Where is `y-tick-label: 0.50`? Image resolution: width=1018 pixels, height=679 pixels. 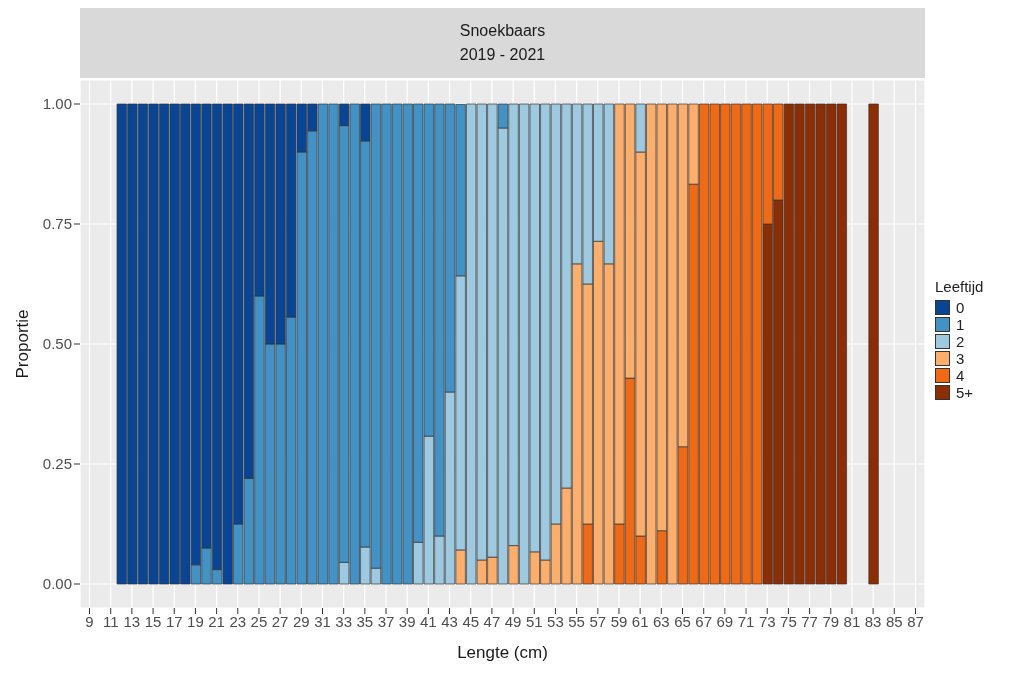 y-tick-label: 0.50 is located at coordinates (57, 344).